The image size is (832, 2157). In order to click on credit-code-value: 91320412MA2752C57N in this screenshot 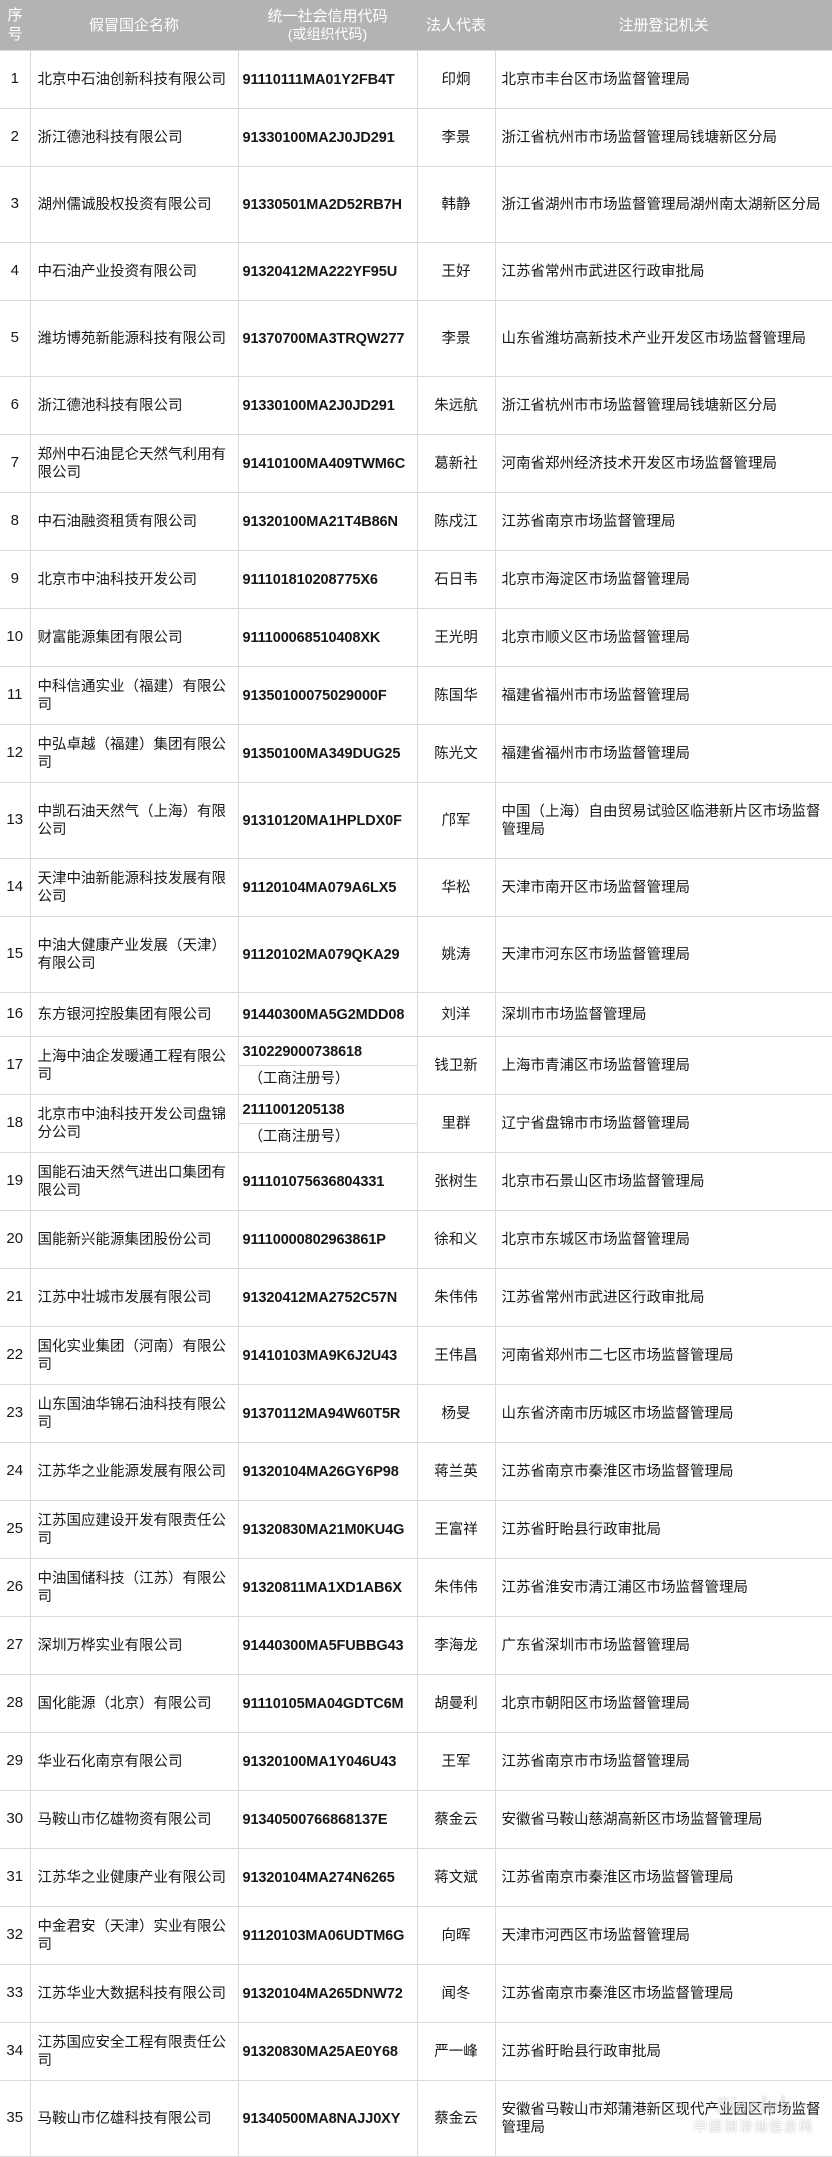, I will do `click(320, 1297)`.